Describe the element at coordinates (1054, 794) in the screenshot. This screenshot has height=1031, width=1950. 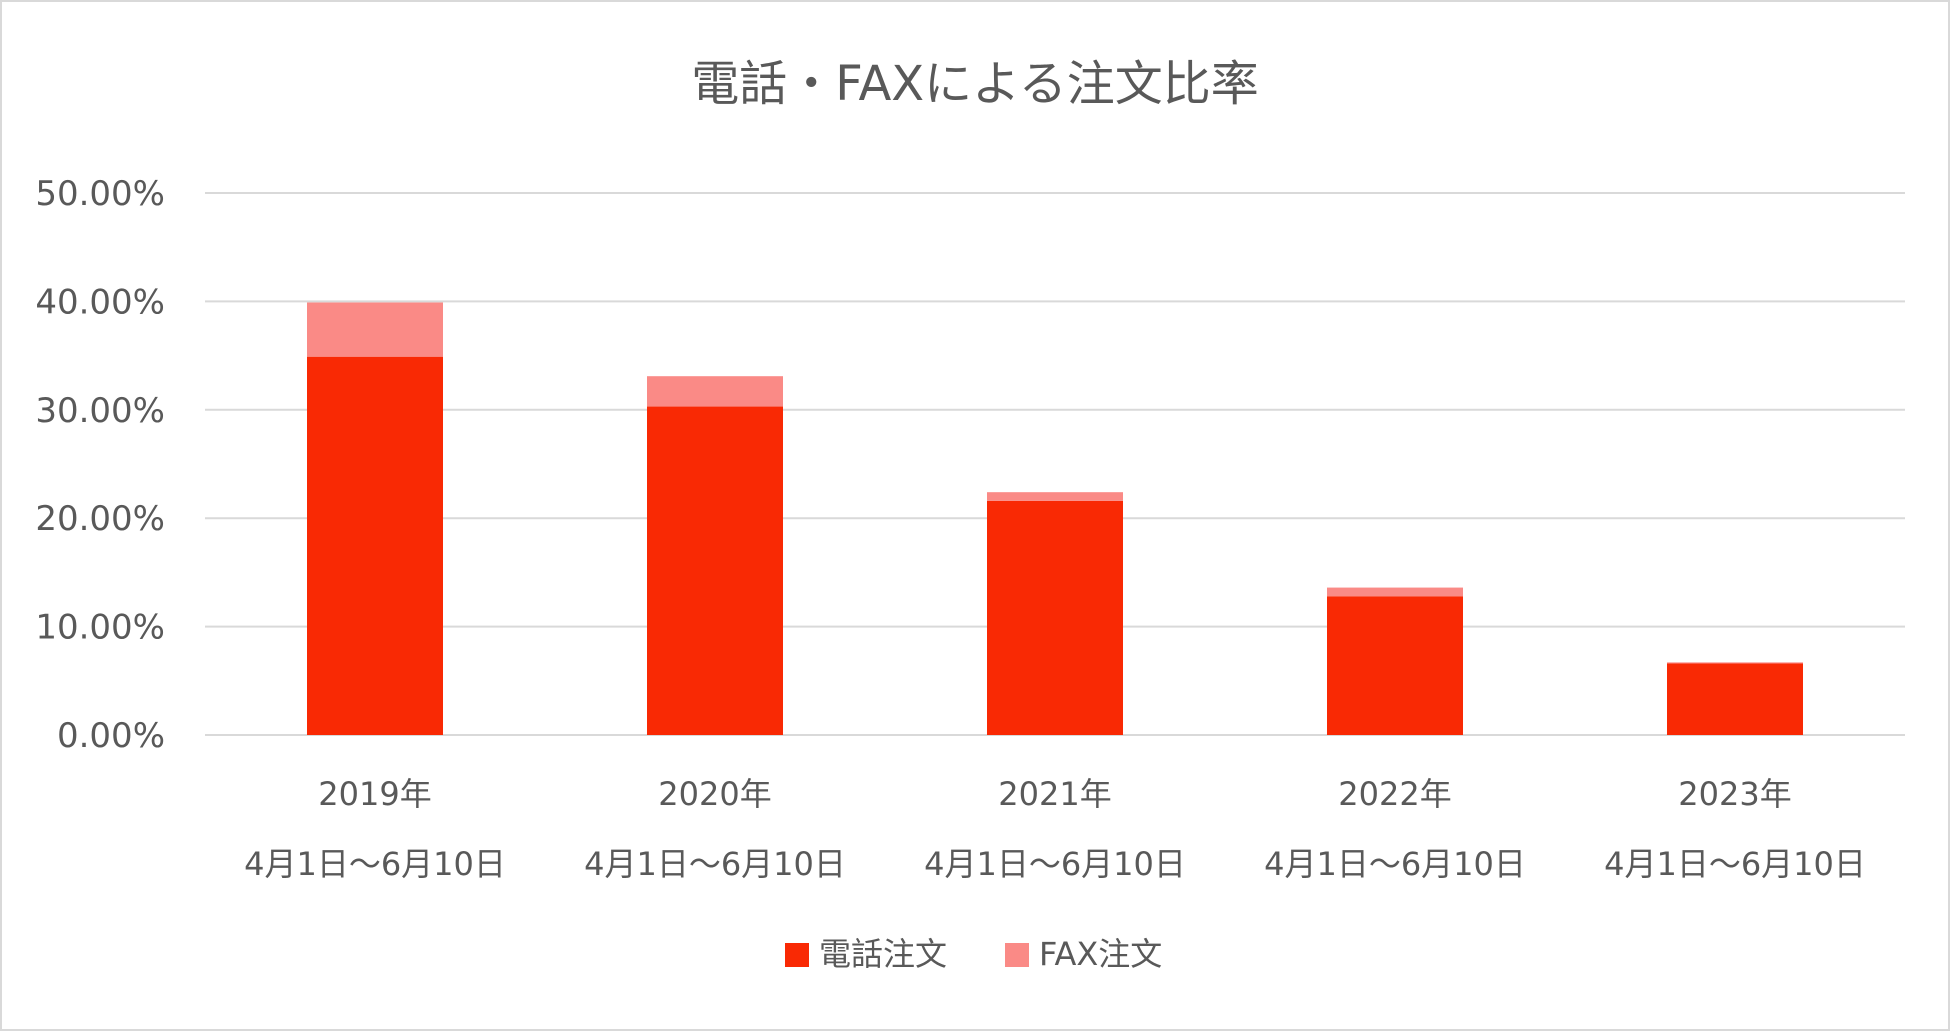
I see `x-tick-label-year: 2021年` at that location.